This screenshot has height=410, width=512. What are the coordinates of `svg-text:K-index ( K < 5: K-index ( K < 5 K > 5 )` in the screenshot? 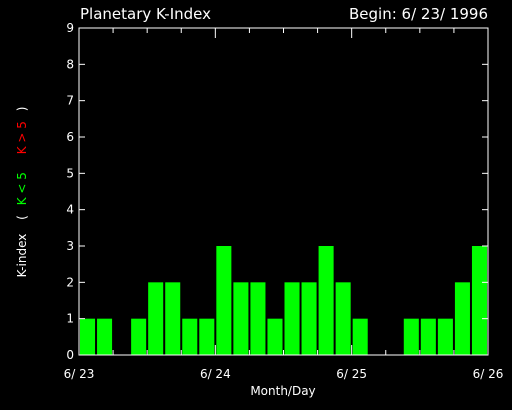 It's located at (22, 192).